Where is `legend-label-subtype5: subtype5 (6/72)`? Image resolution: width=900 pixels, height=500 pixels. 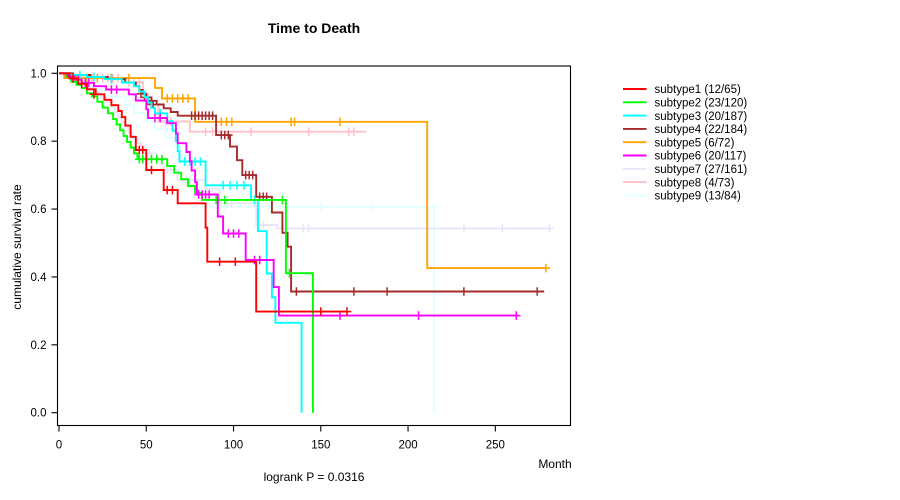
legend-label-subtype5: subtype5 (6/72) is located at coordinates (695, 143).